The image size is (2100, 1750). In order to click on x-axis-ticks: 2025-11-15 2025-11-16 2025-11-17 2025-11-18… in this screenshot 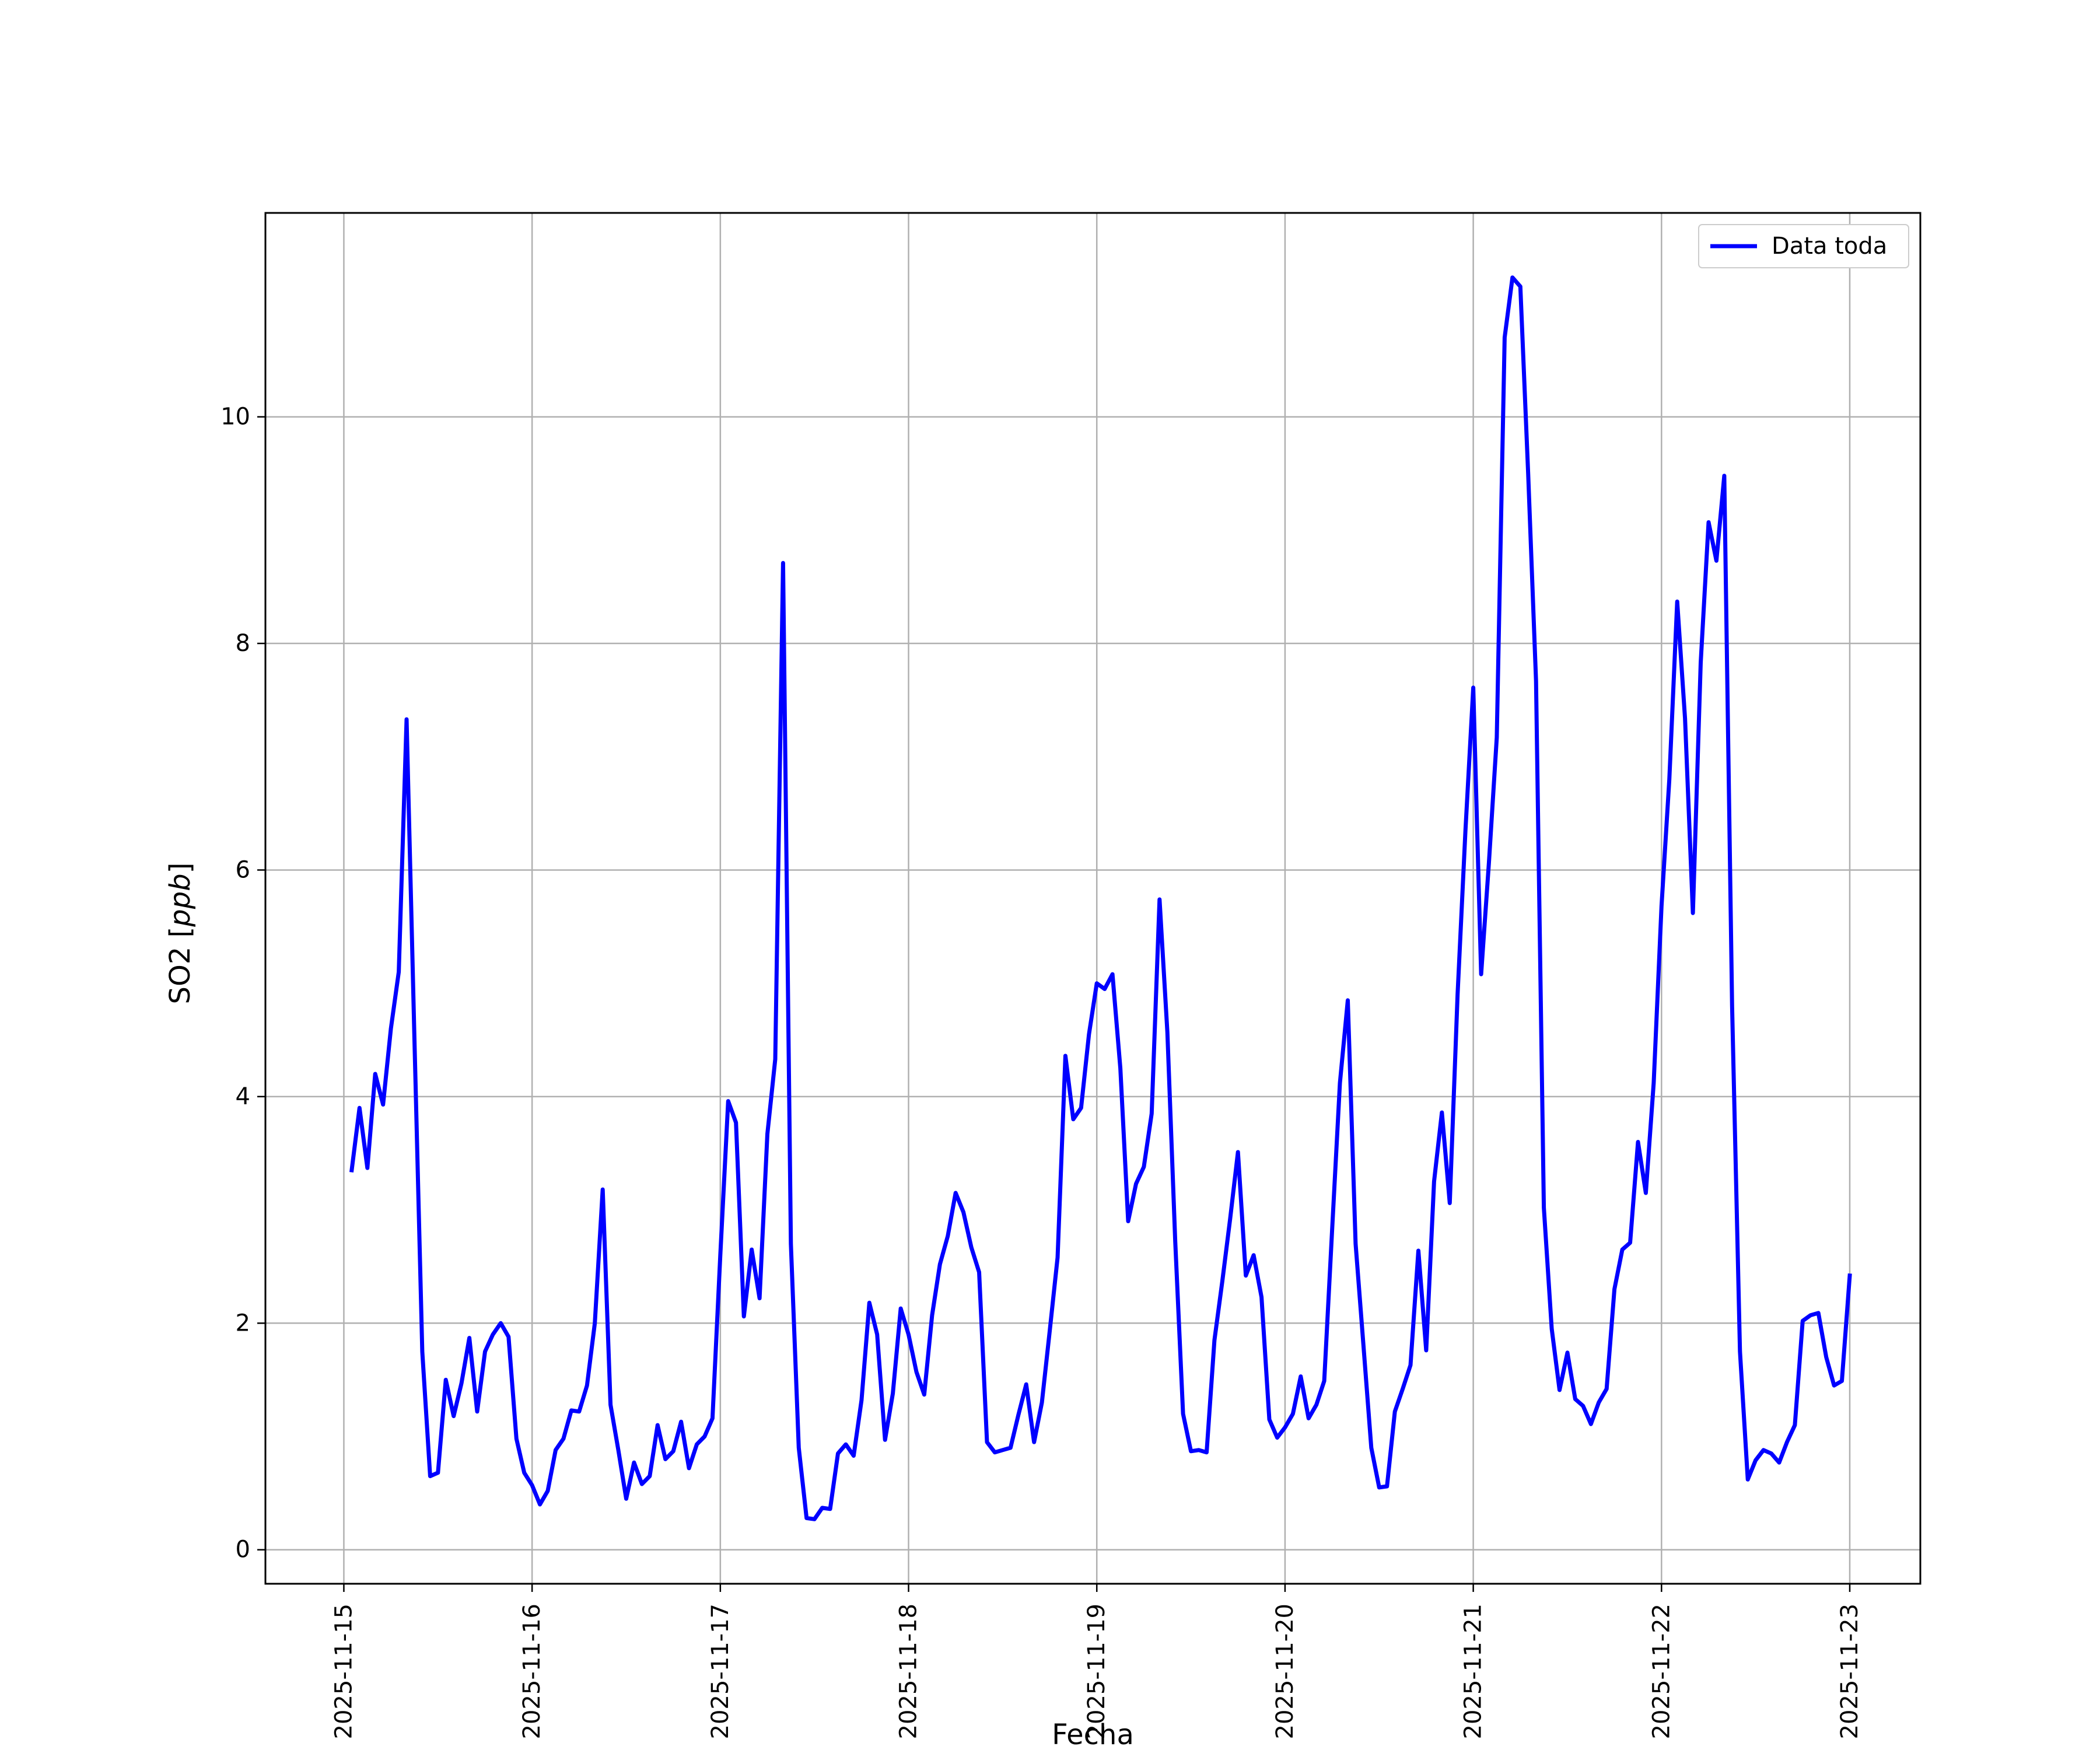, I will do `click(1096, 1661)`.